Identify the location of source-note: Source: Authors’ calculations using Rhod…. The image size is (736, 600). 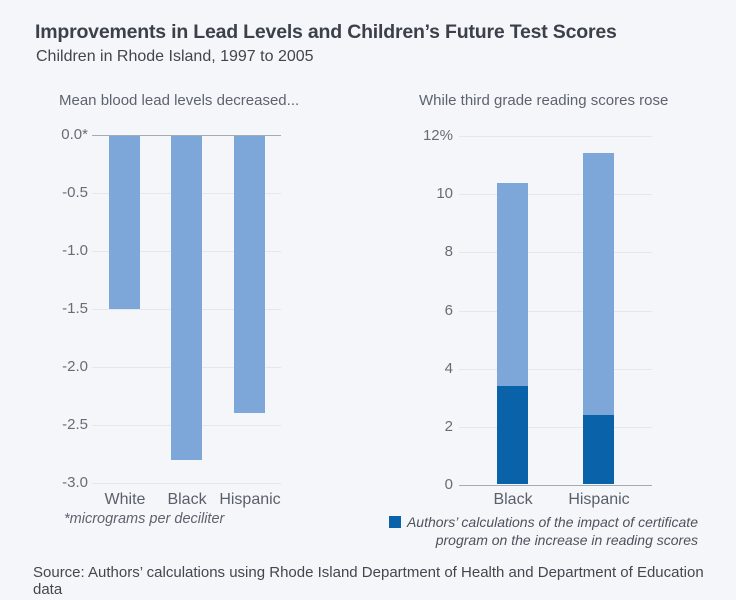
(368, 581).